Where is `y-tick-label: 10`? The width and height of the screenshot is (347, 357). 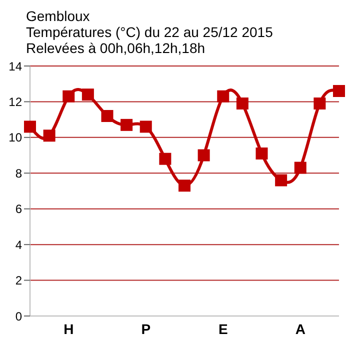 y-tick-label: 10 is located at coordinates (15, 137).